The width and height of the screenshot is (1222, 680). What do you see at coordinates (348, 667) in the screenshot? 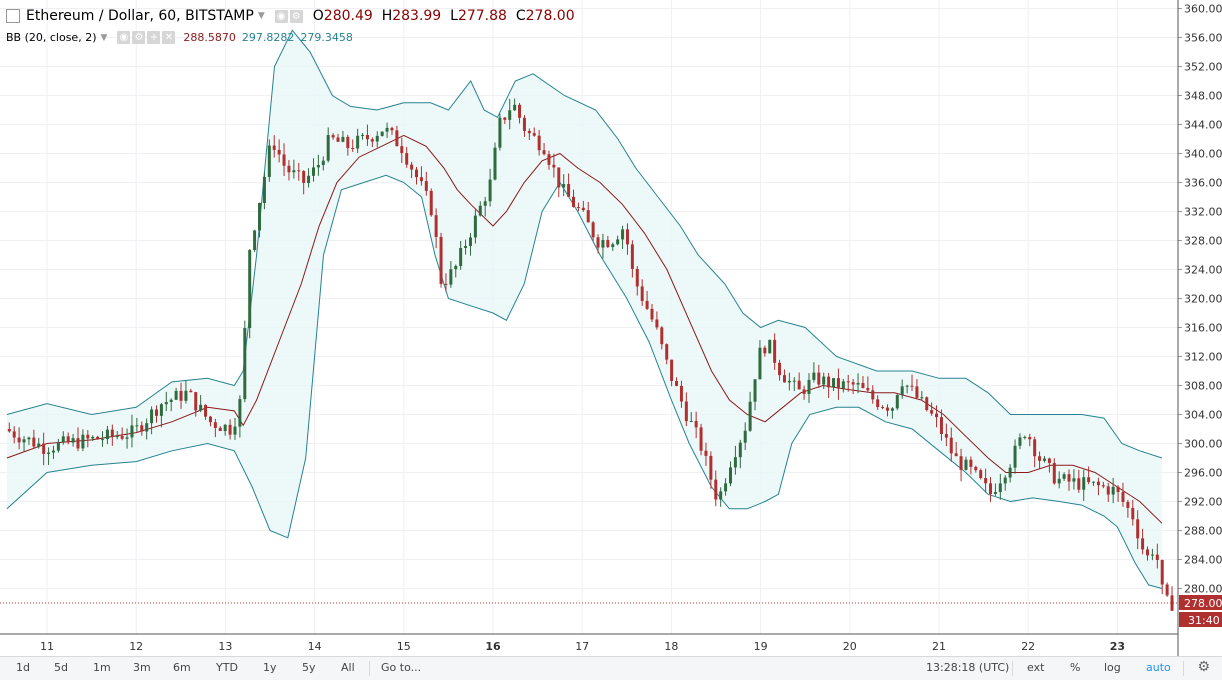
I see `range-all: All` at bounding box center [348, 667].